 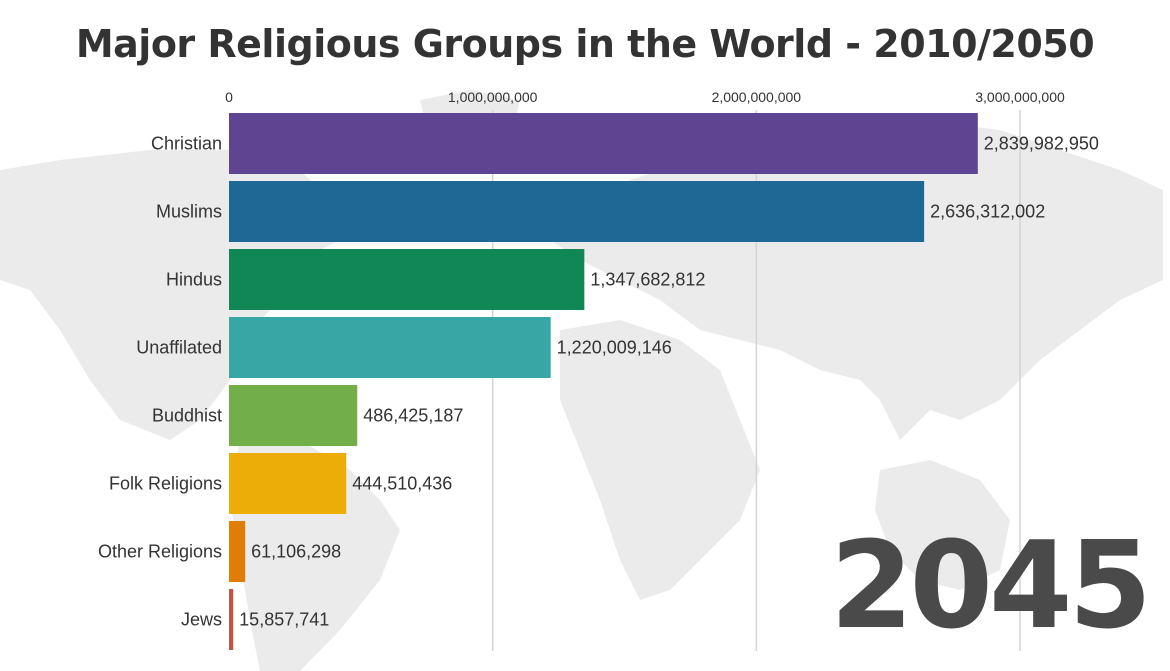 I want to click on category-label: Hindus, so click(x=194, y=280).